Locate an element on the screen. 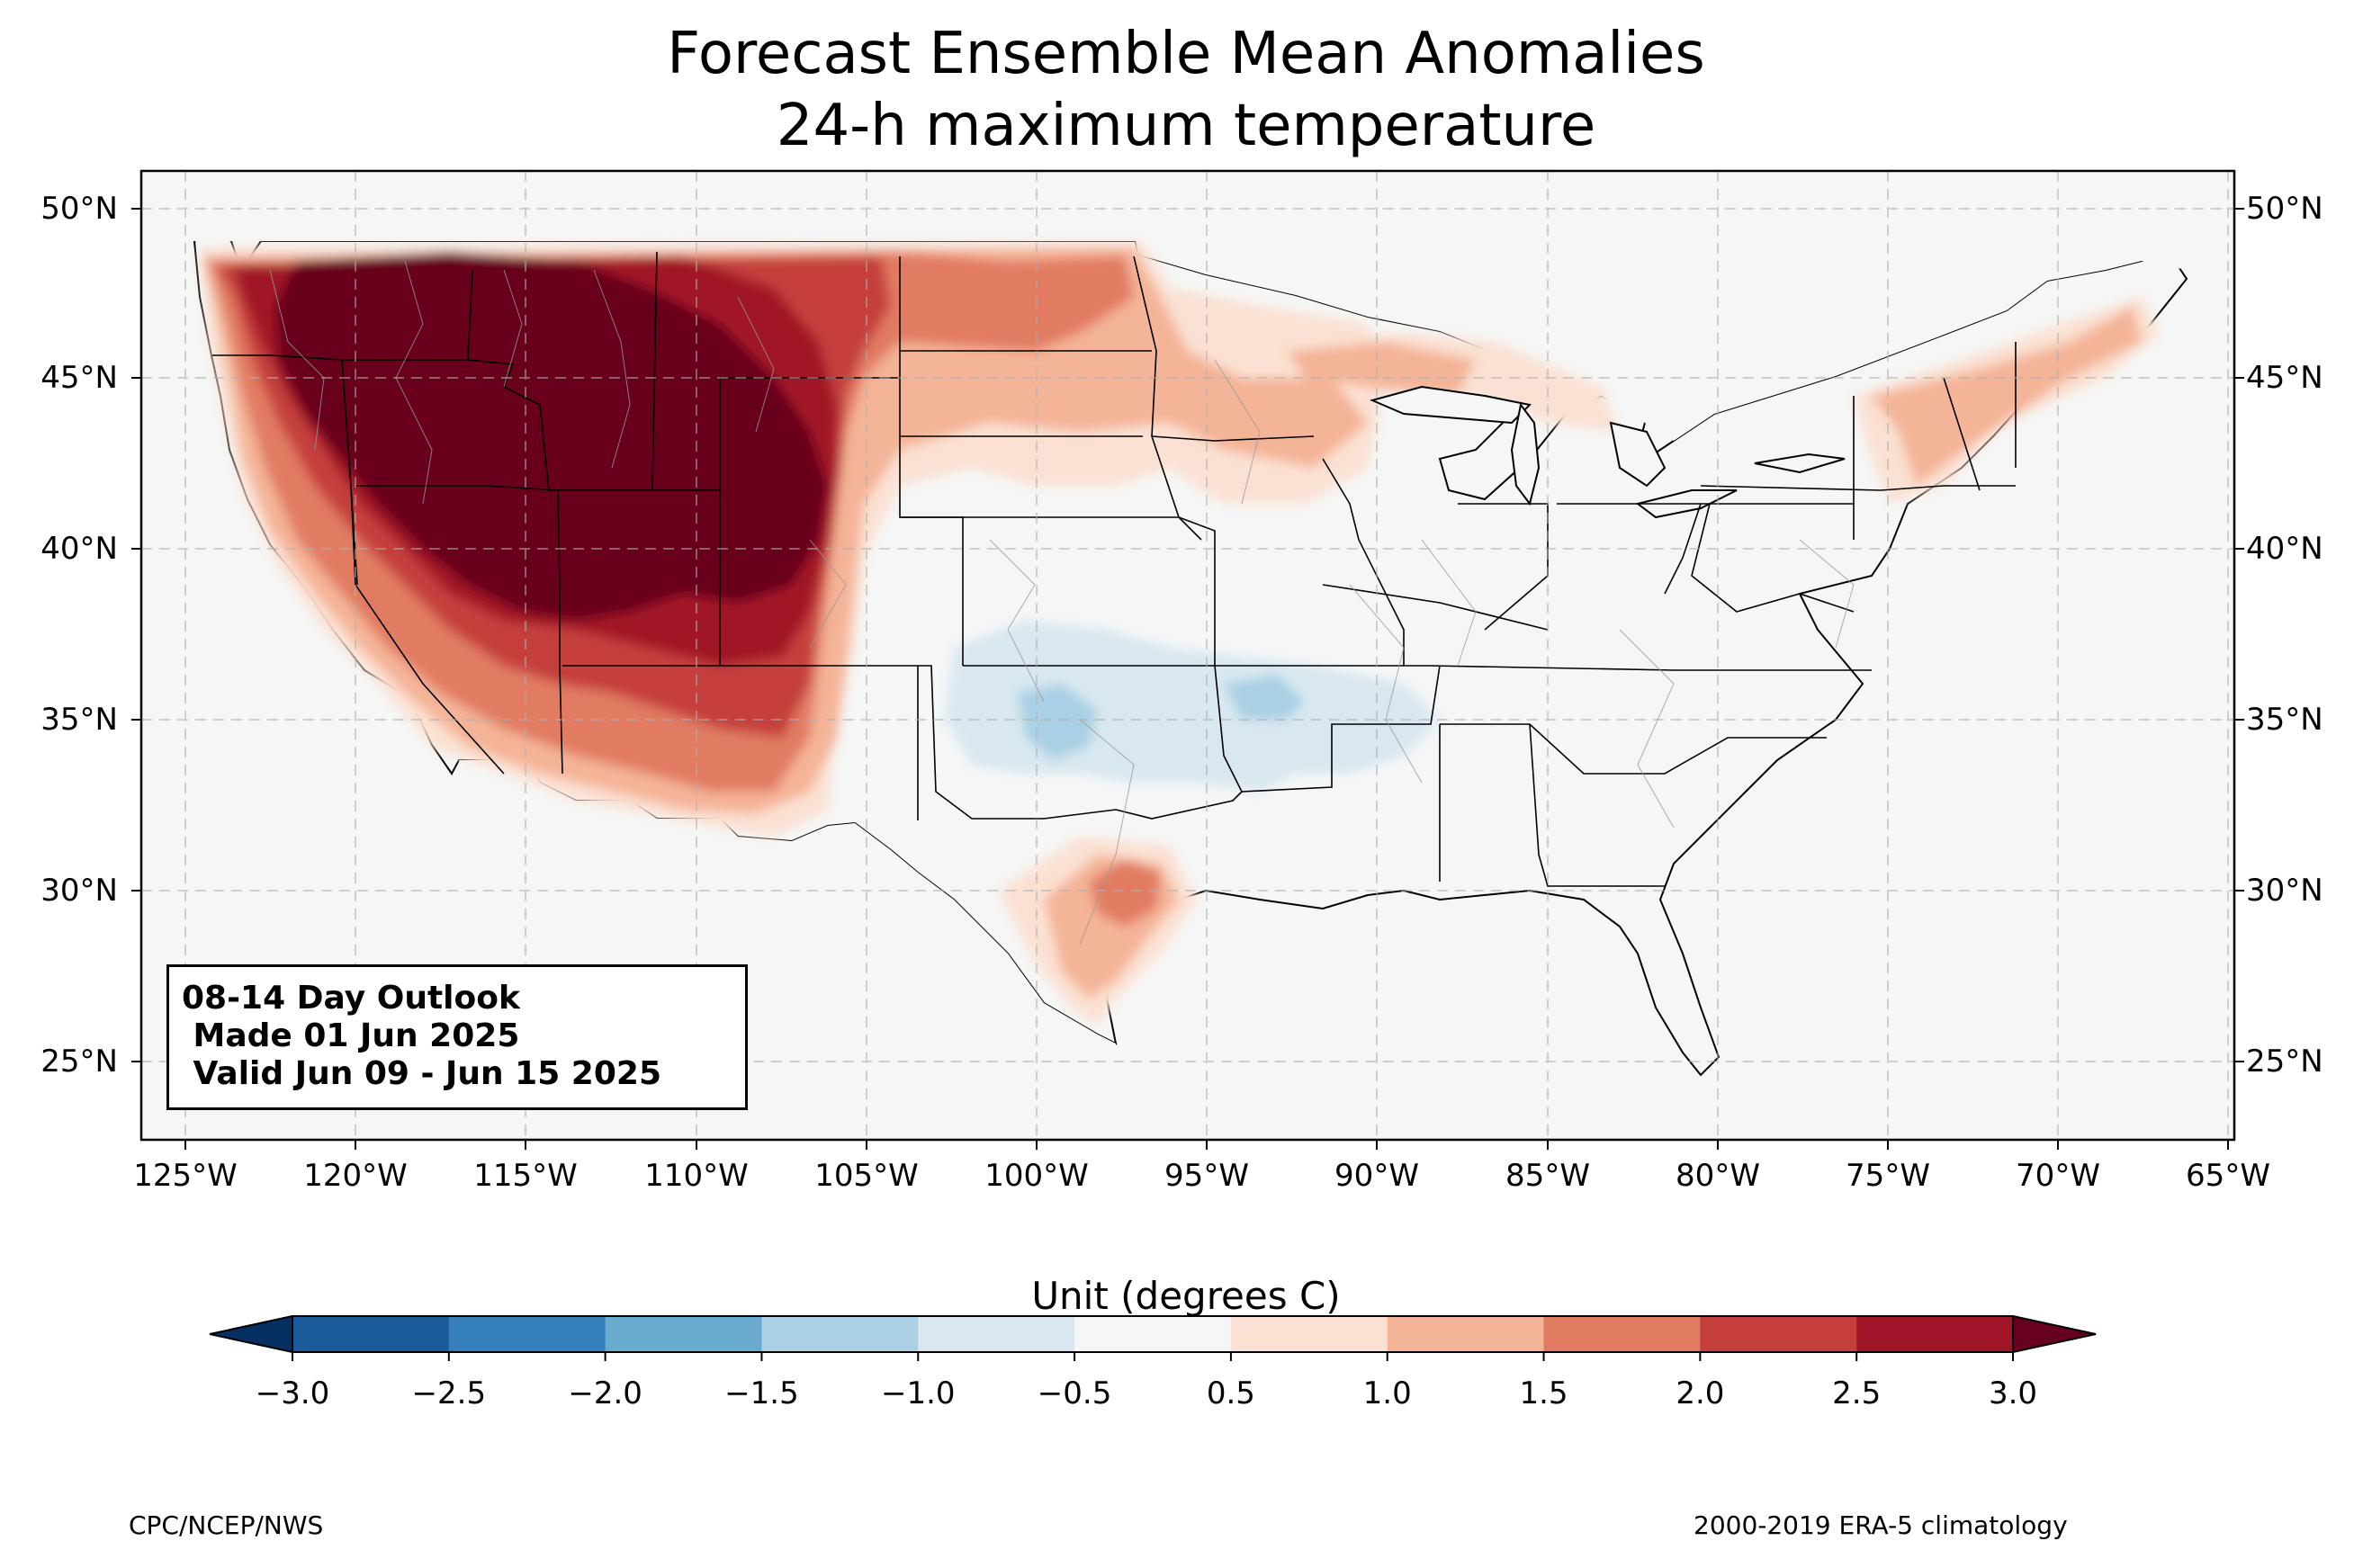 The width and height of the screenshot is (2372, 1568). colorbar-tick-label: 1.0 is located at coordinates (1387, 1393).